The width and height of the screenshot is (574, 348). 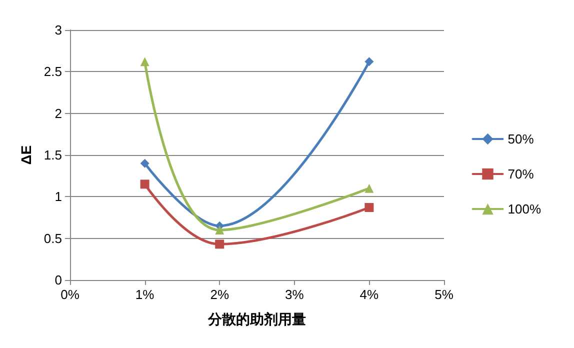 I want to click on y-tick-label: 0.5, so click(x=53, y=238).